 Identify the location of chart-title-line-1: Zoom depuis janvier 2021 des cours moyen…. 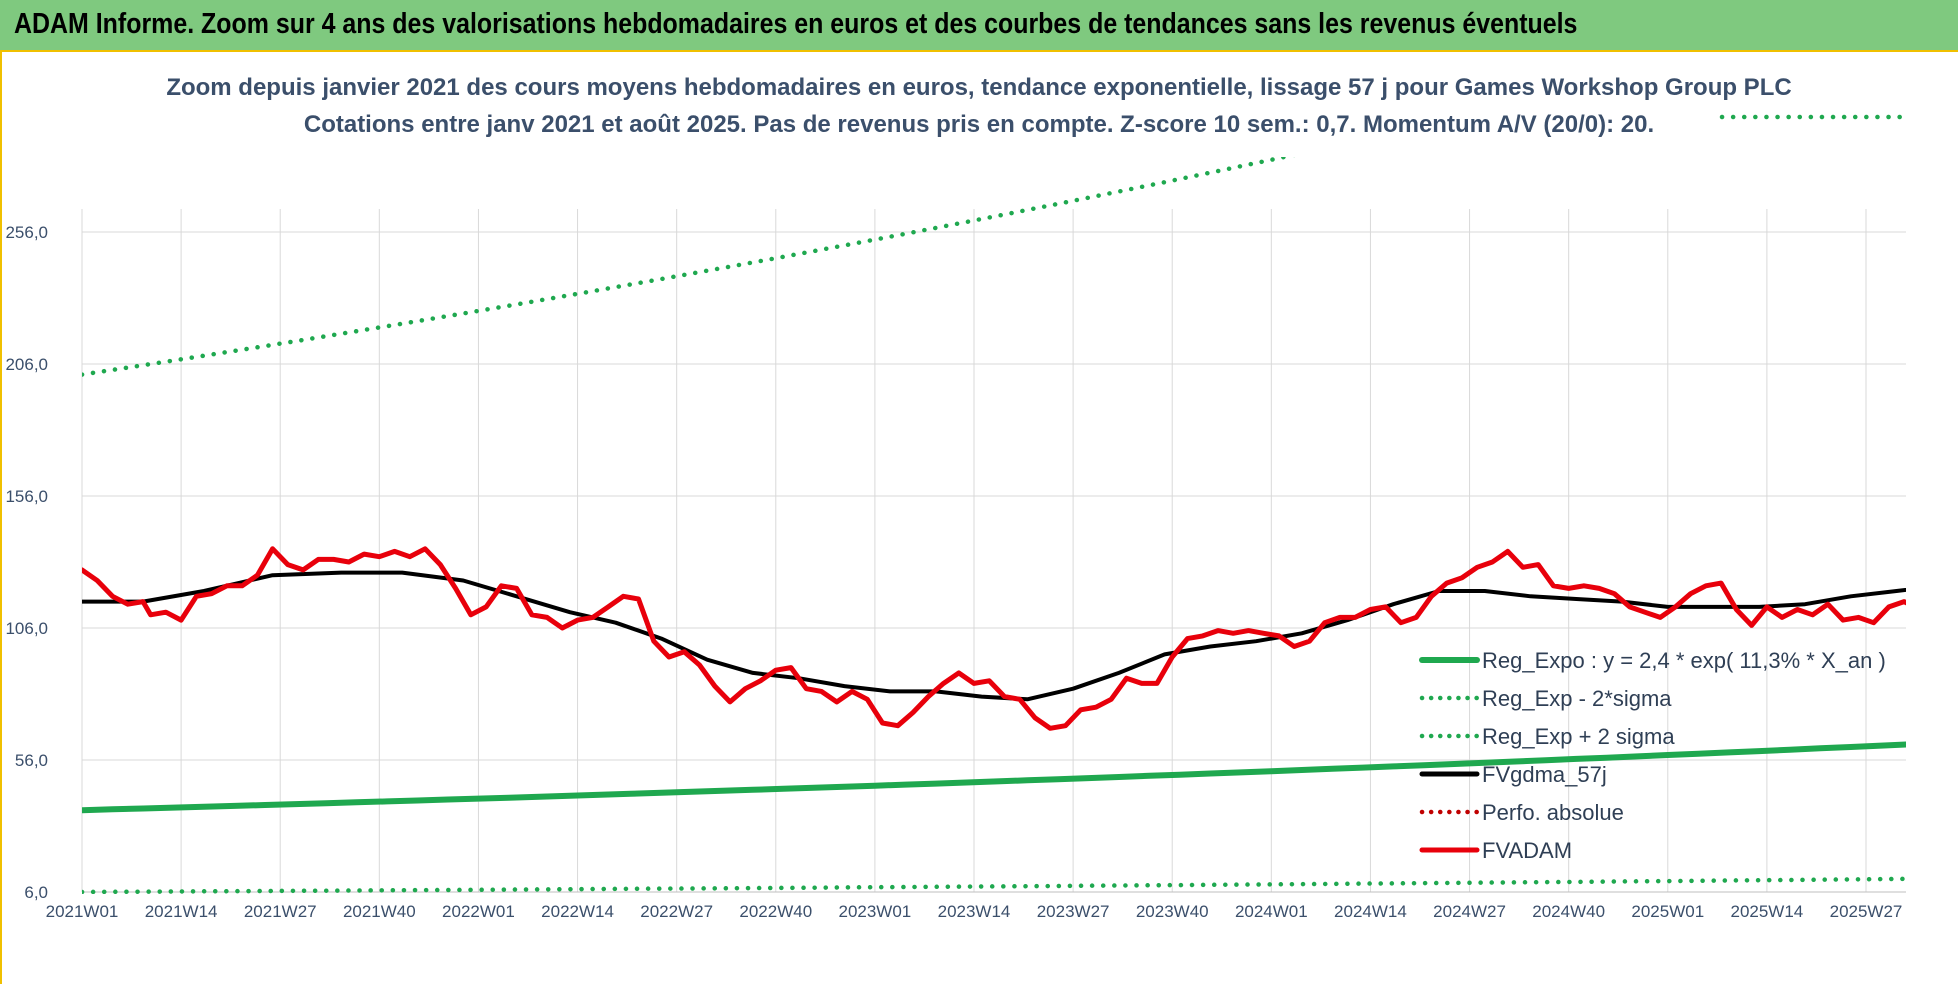
(978, 87).